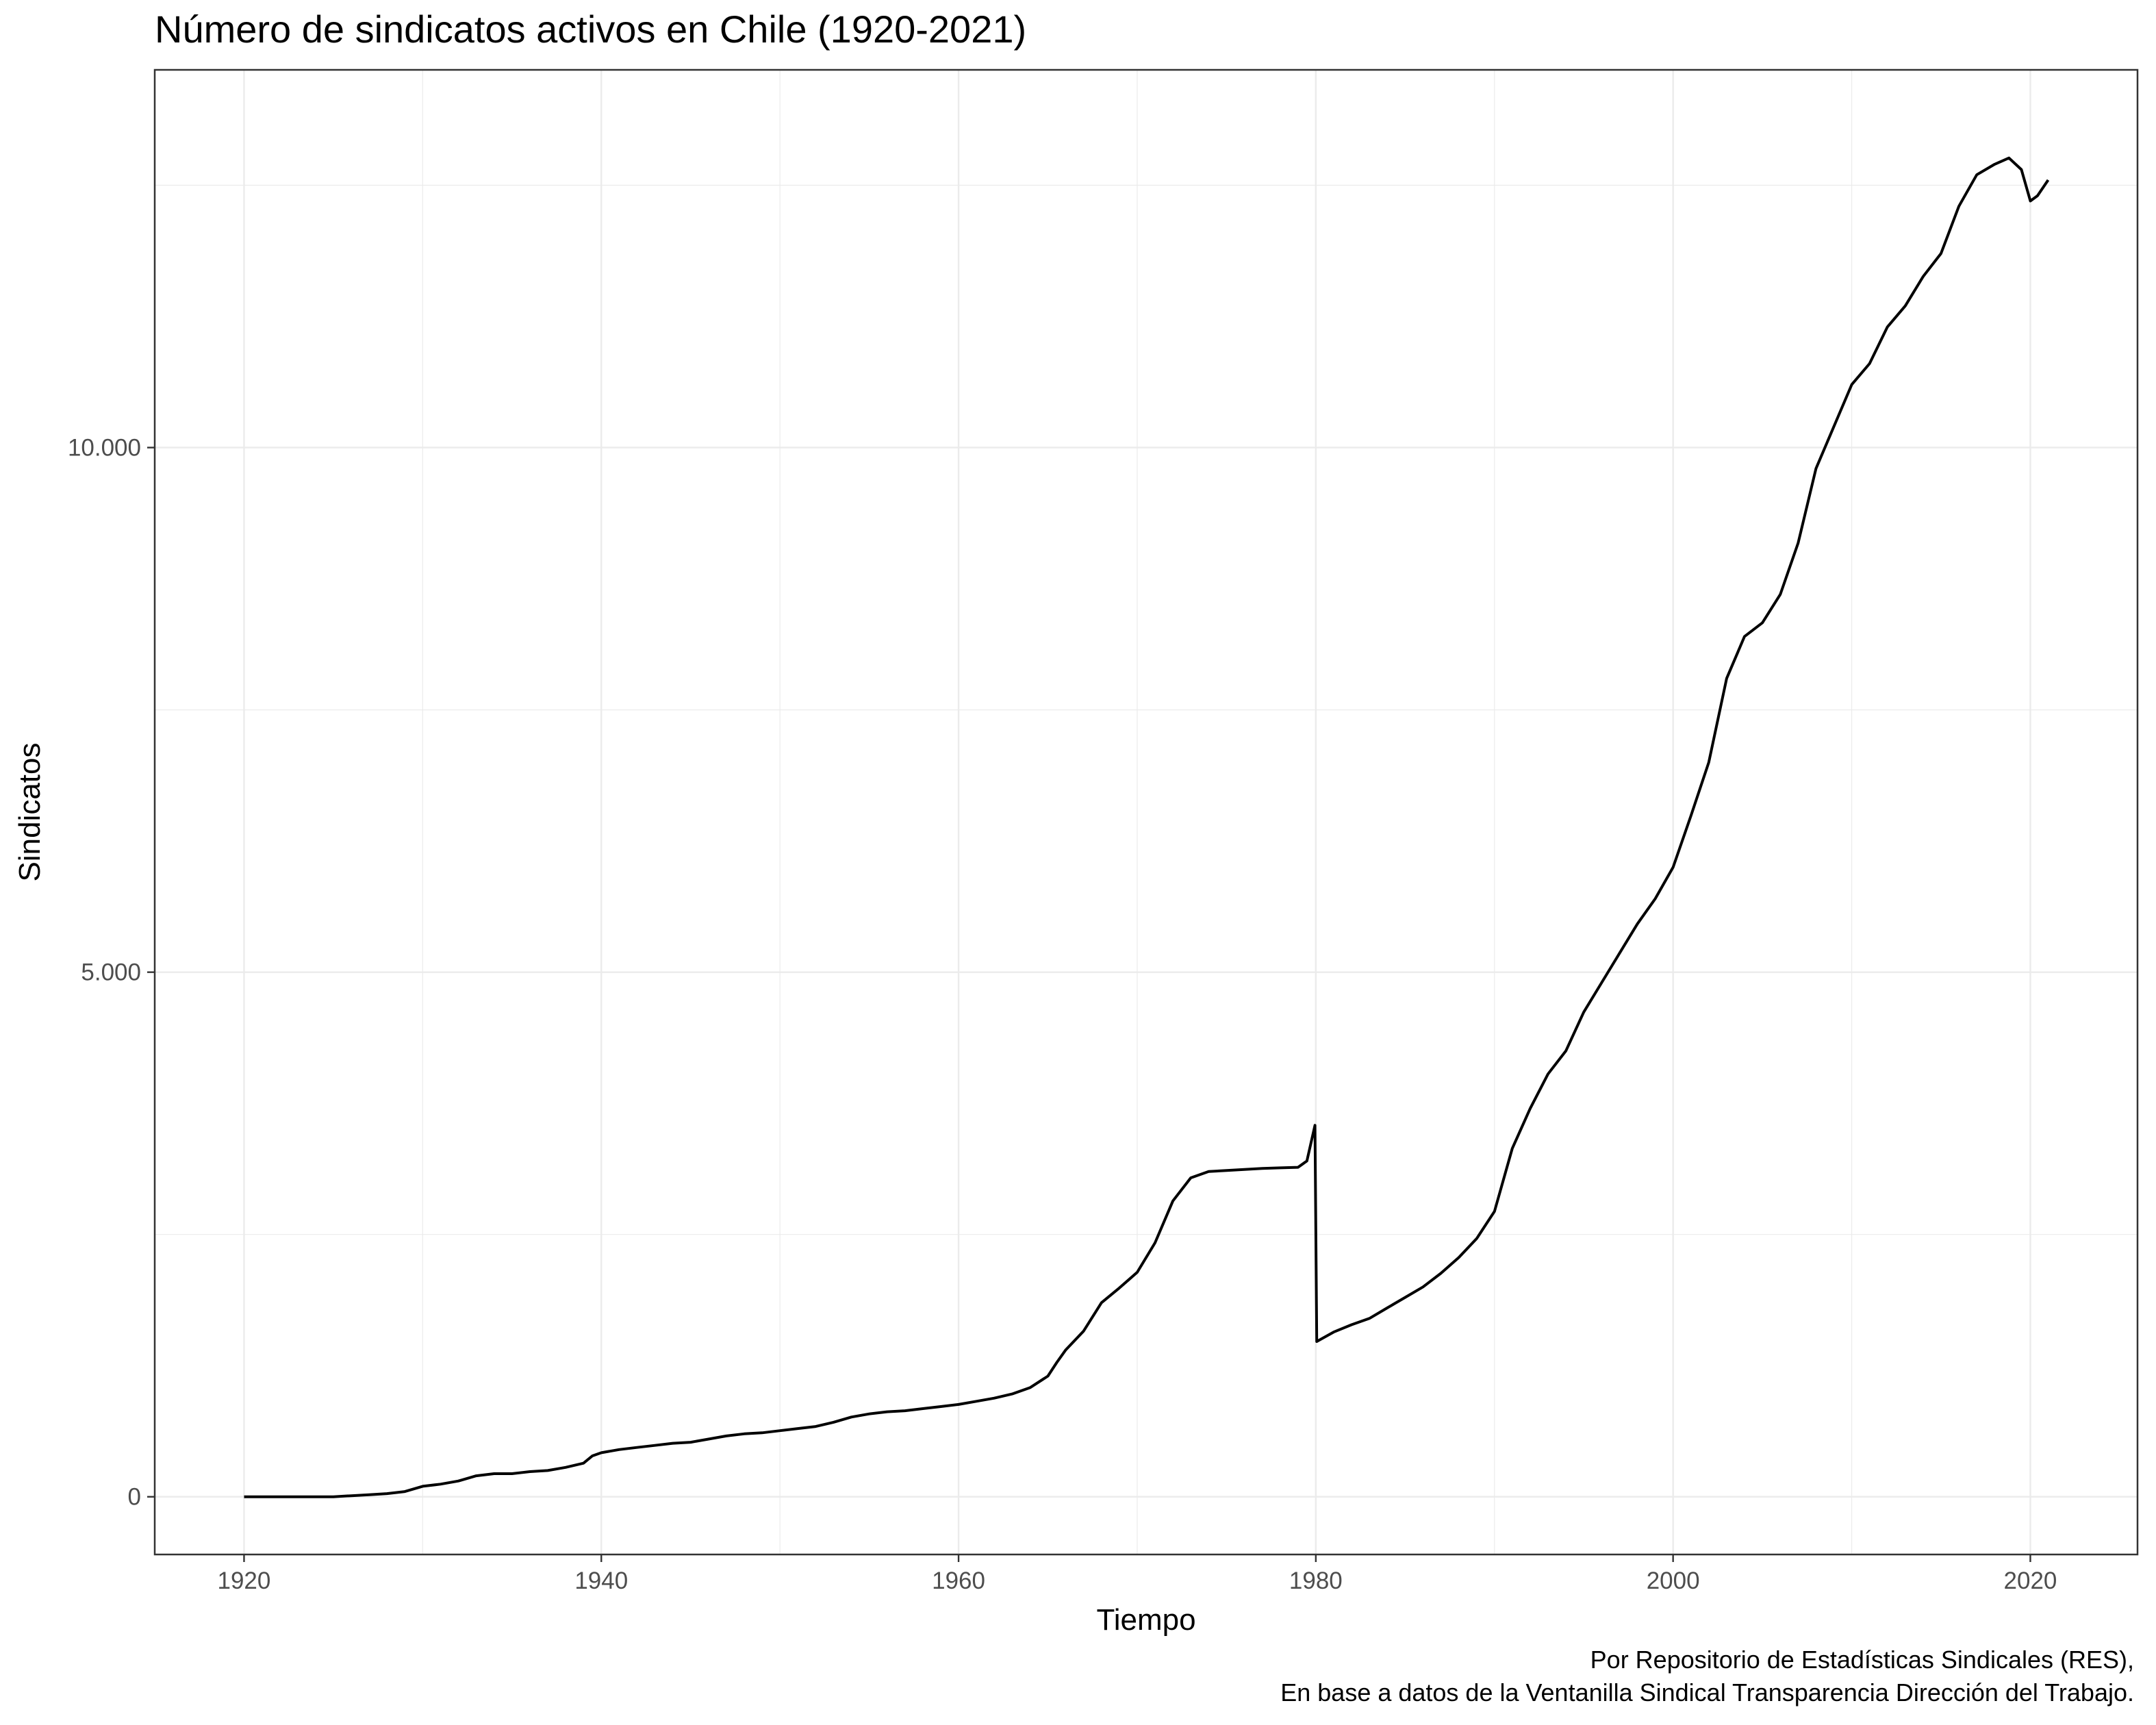 This screenshot has width=2156, height=1725. I want to click on y-tick-label: 10.000, so click(104, 448).